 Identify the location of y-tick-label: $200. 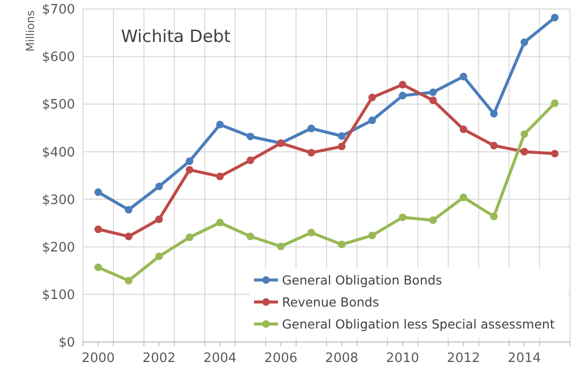
(58, 248).